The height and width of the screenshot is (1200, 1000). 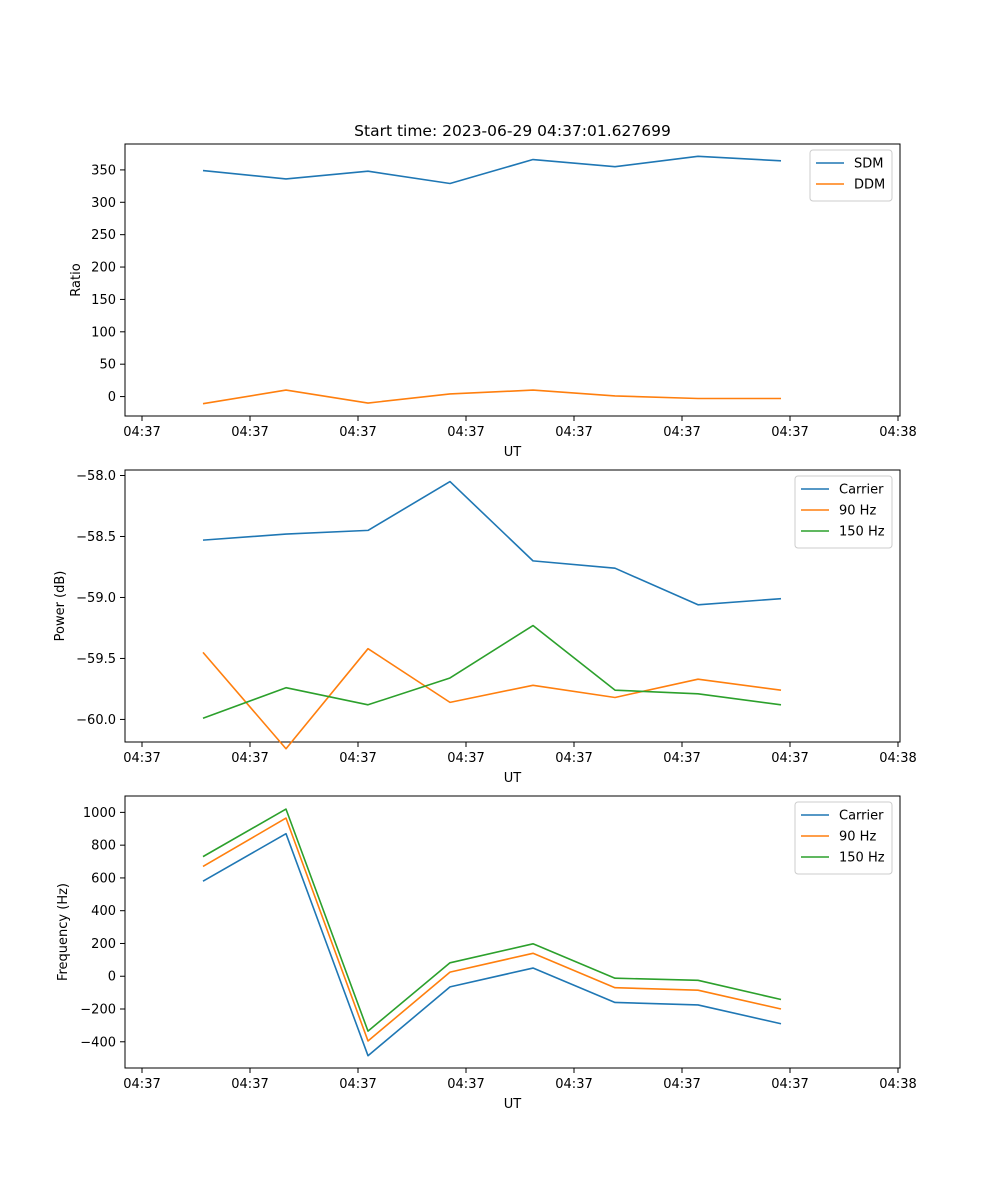 I want to click on legend-label: SDM, so click(x=868, y=164).